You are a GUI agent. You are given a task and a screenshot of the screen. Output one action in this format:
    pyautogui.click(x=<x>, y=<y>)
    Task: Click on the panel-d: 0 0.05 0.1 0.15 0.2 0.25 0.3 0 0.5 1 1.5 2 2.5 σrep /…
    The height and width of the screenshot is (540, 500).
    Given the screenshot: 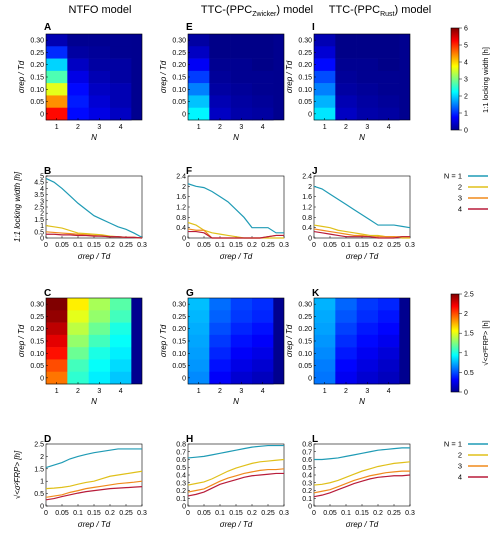 What is the action you would take?
    pyautogui.click(x=80, y=486)
    